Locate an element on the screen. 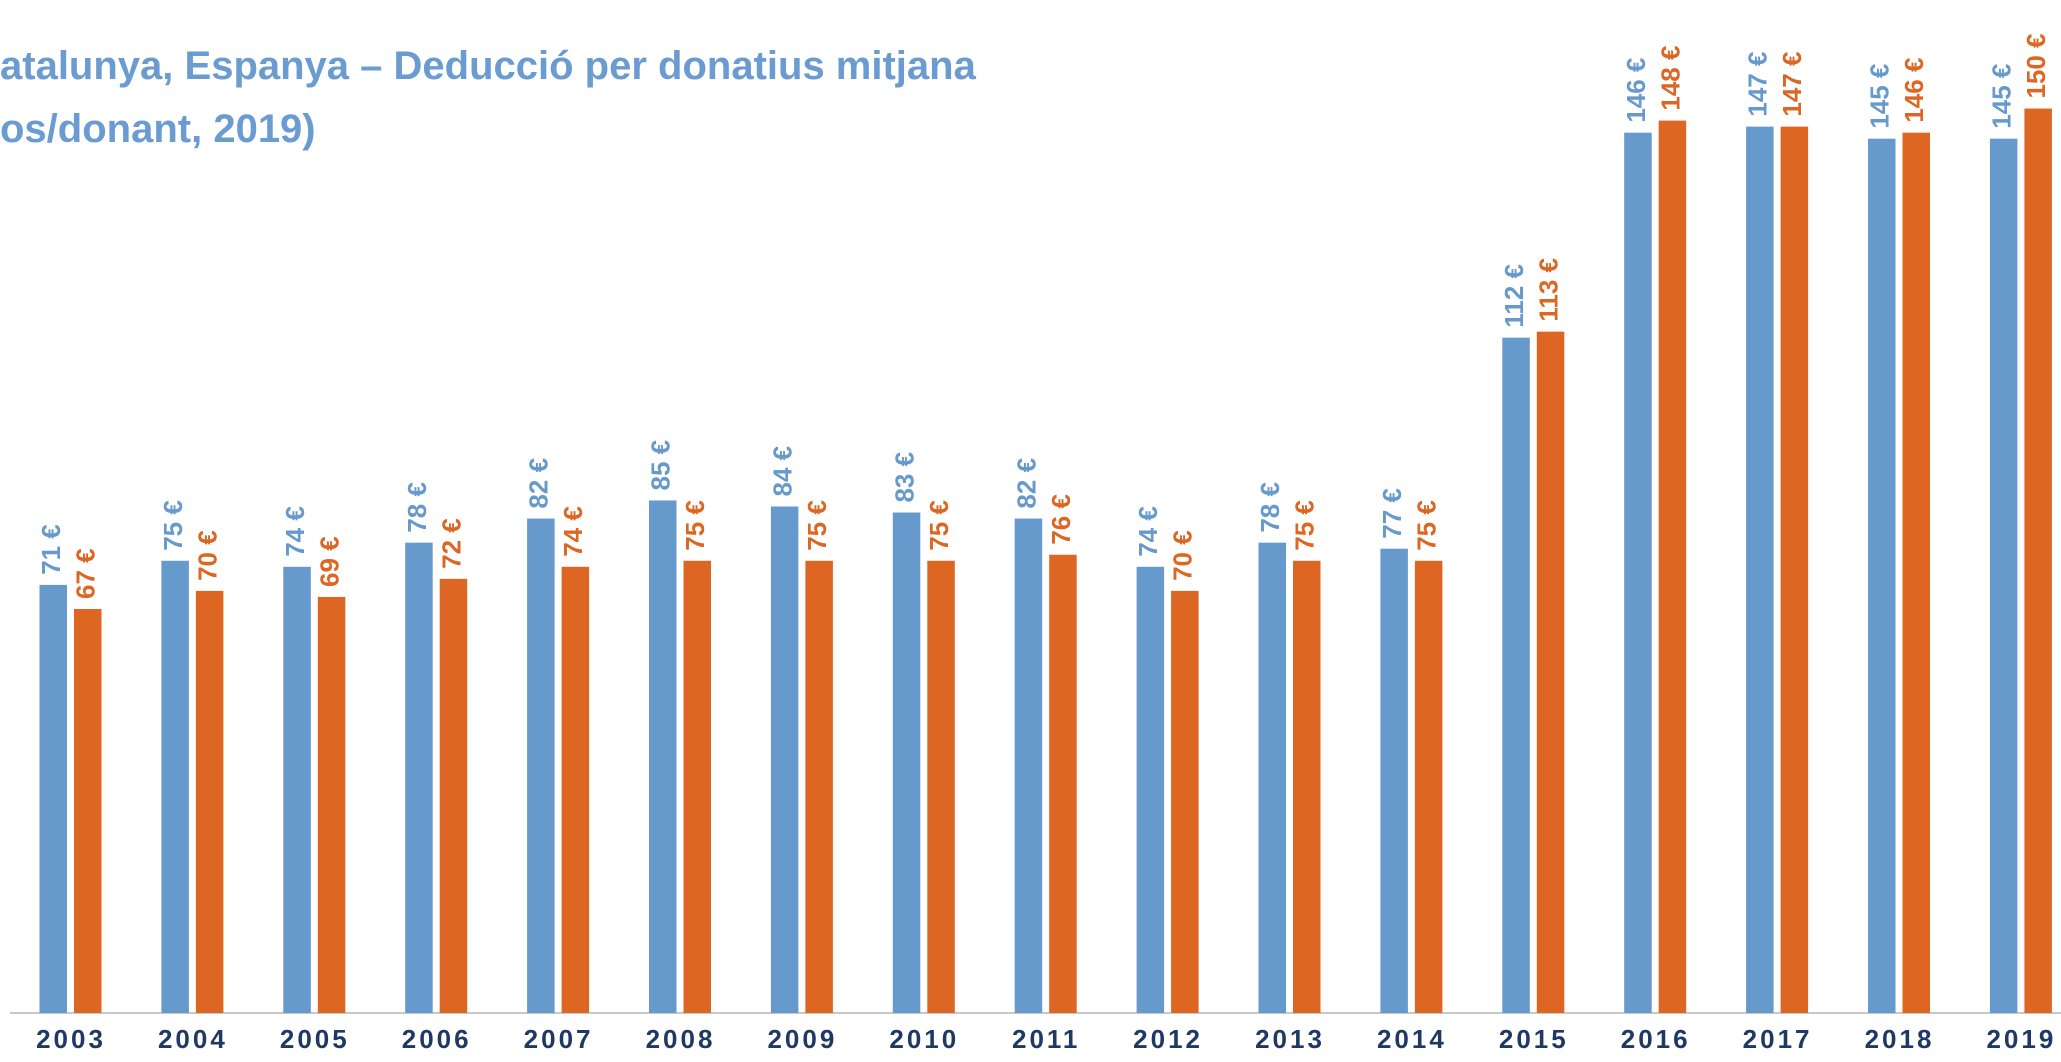  x-tick-label: 2013 is located at coordinates (1290, 1039).